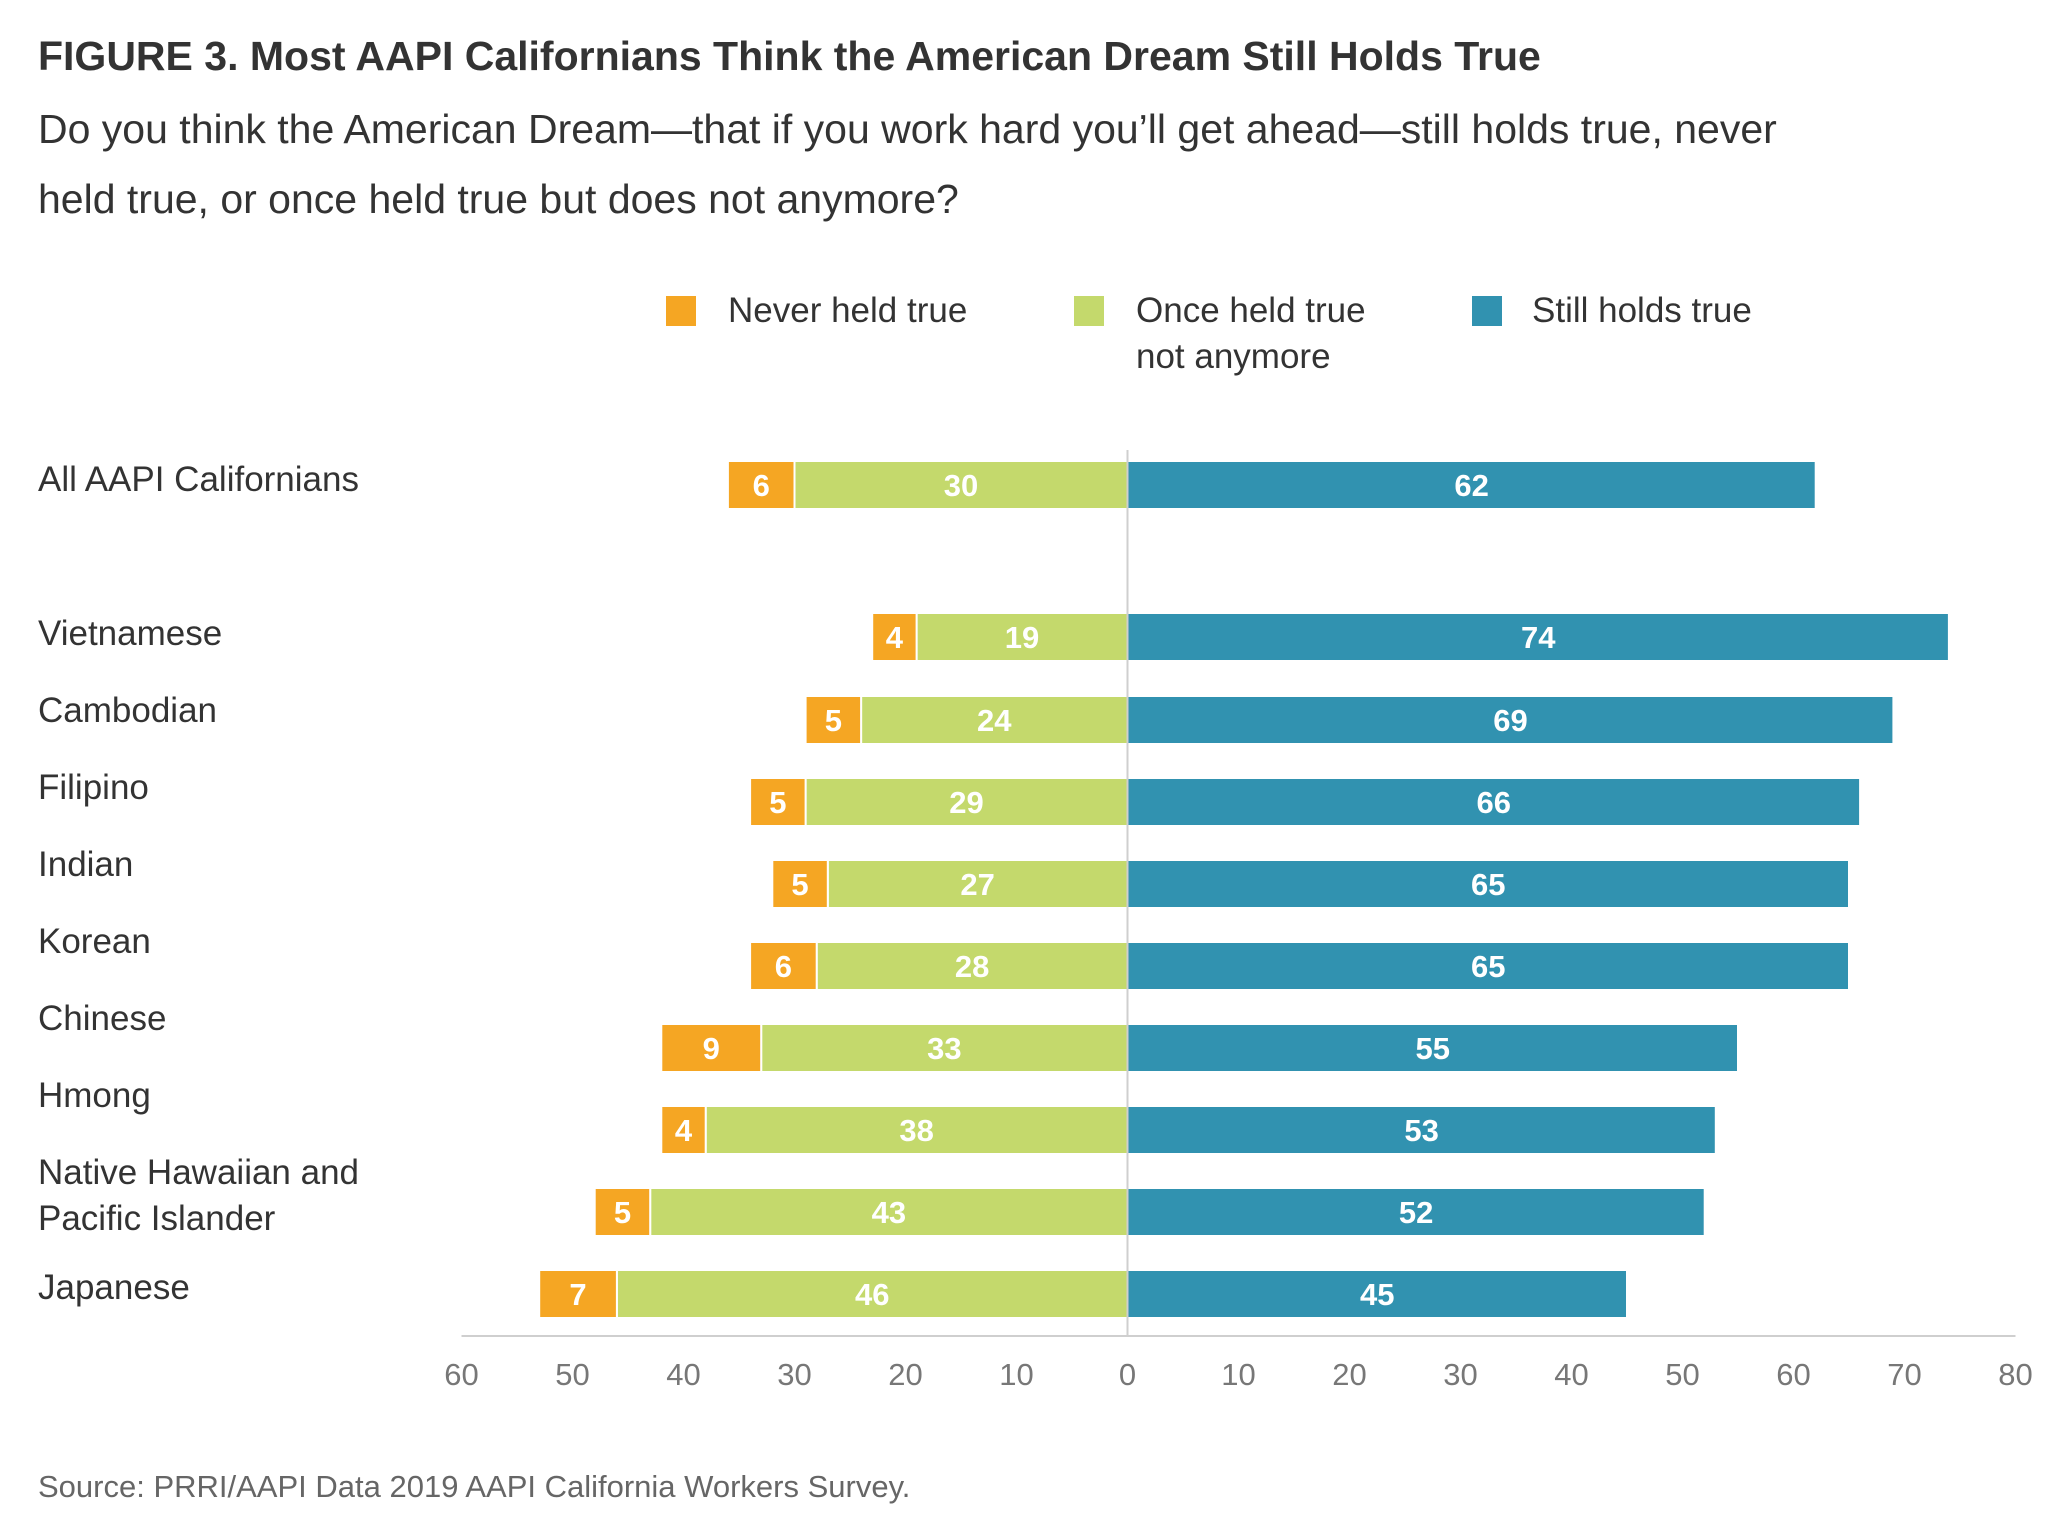 This screenshot has height=1533, width=2060. Describe the element at coordinates (85, 864) in the screenshot. I see `category-label-indian: Indian` at that location.